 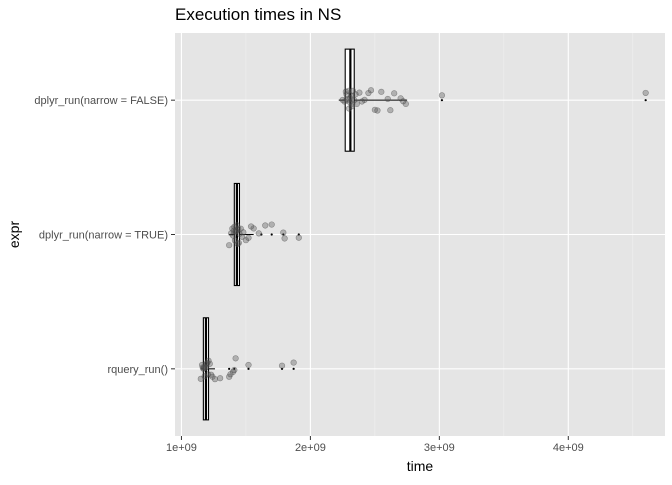 I want to click on x-axis: 1e+09 2e+09 3e+09 4e+09, so click(x=375, y=445).